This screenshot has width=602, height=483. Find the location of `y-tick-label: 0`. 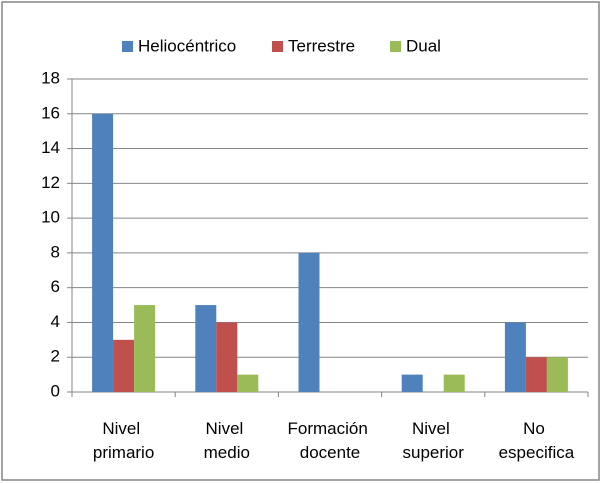

y-tick-label: 0 is located at coordinates (55, 390).